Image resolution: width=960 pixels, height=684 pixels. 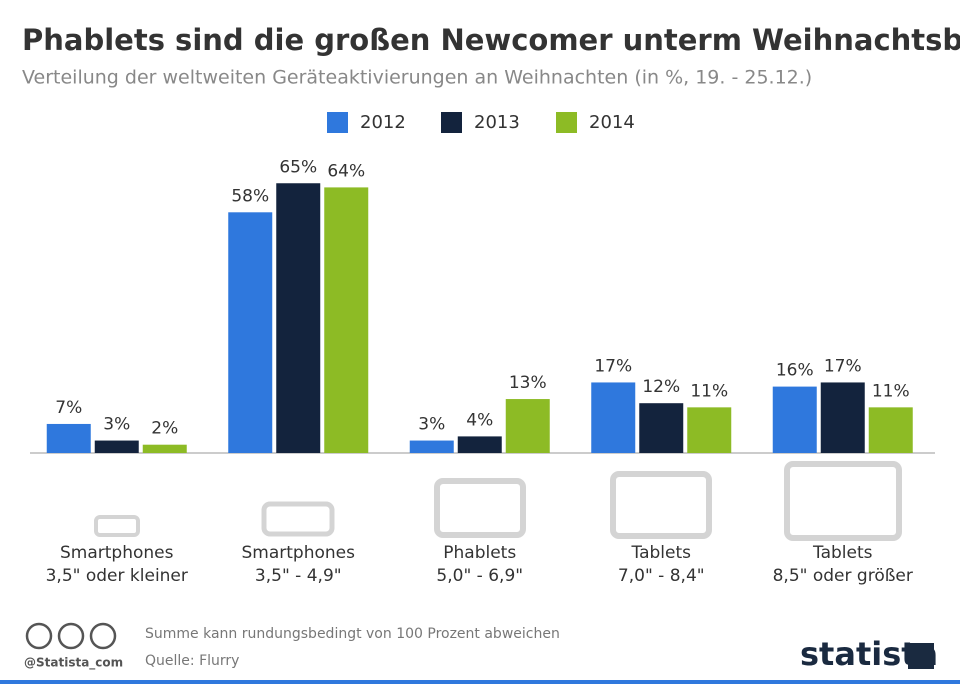 What do you see at coordinates (480, 682) in the screenshot?
I see `bottom-bar` at bounding box center [480, 682].